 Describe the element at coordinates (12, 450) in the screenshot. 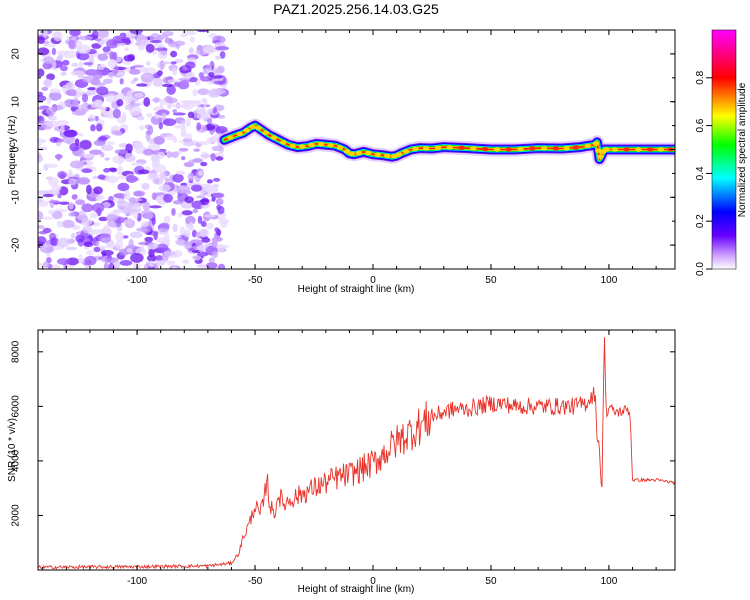

I see `snr-y-label: SNR (10 * v/v)` at that location.